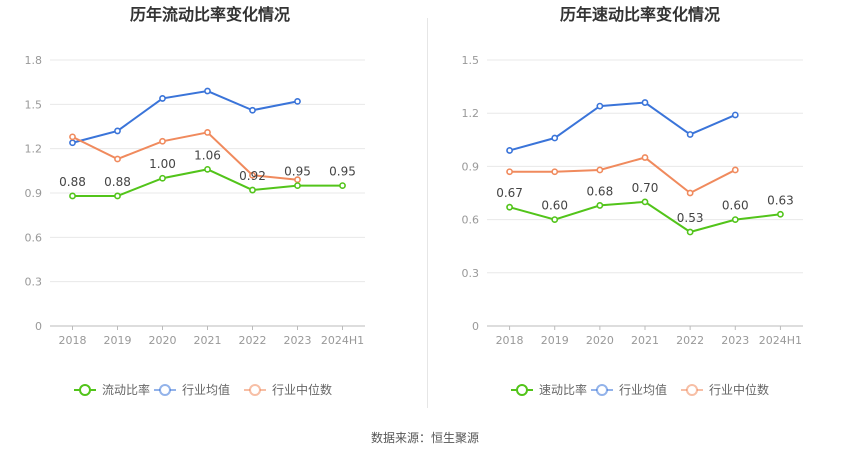  Describe the element at coordinates (640, 14) in the screenshot. I see `chart-title: 历年速动比率变化情况` at that location.